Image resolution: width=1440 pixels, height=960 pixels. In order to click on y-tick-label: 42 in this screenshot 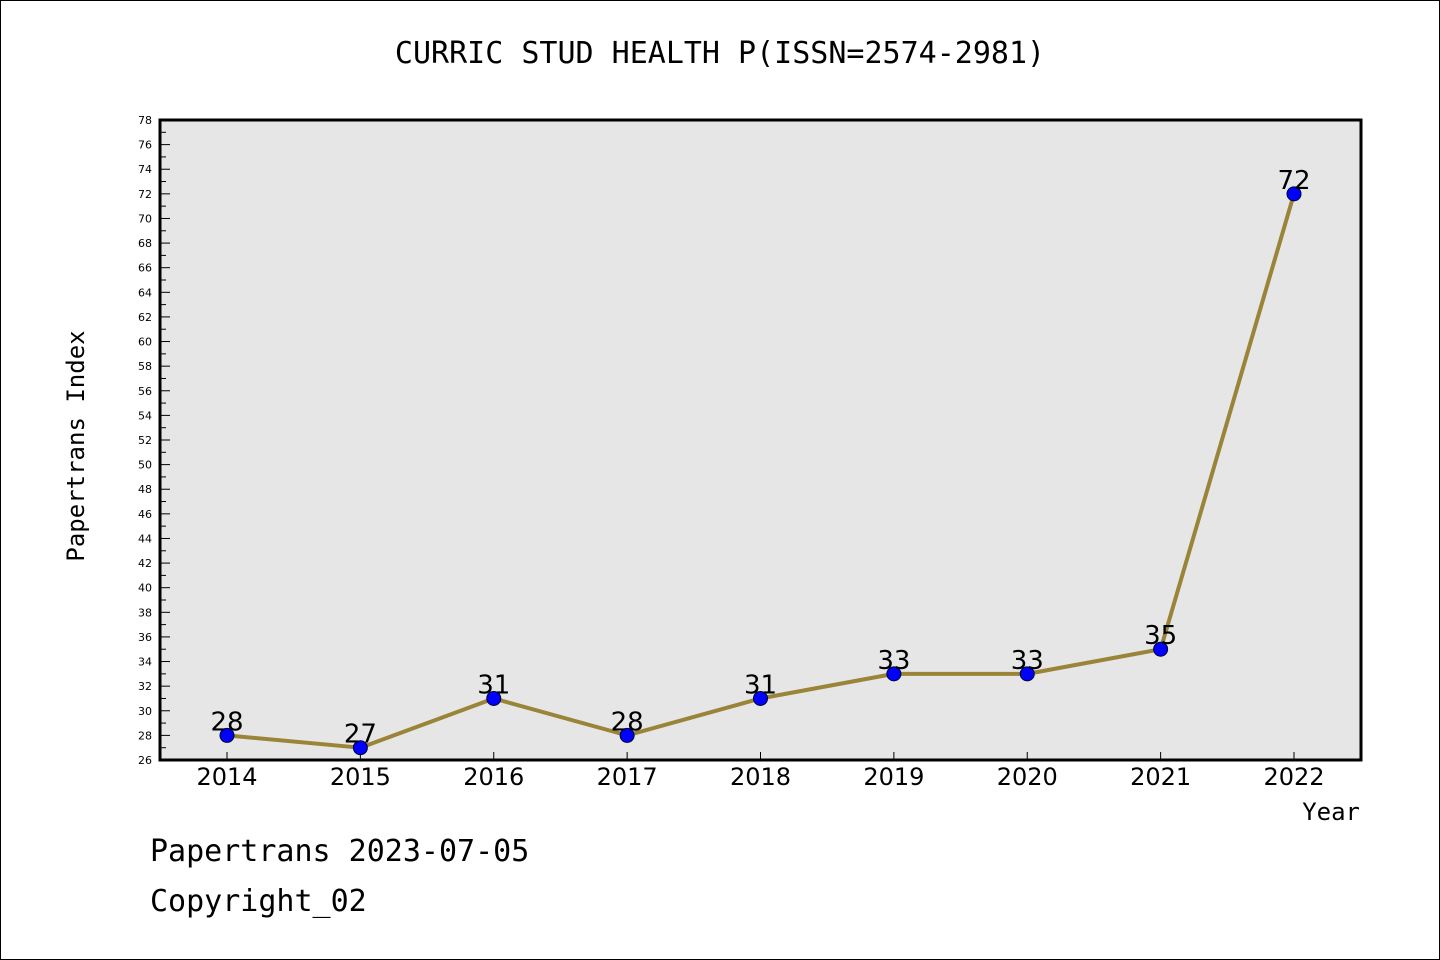, I will do `click(145, 563)`.